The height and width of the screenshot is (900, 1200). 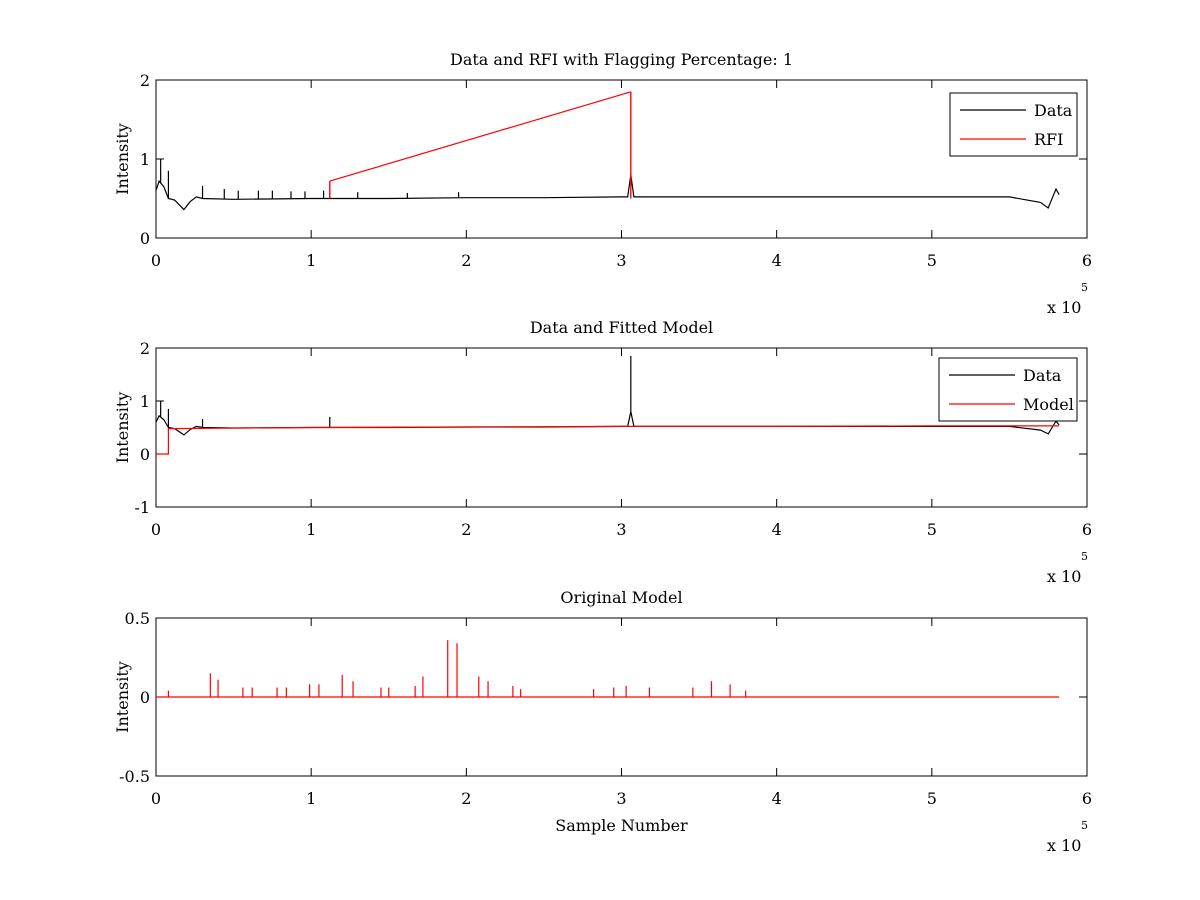 I want to click on series-line-rfi, so click(x=480, y=136).